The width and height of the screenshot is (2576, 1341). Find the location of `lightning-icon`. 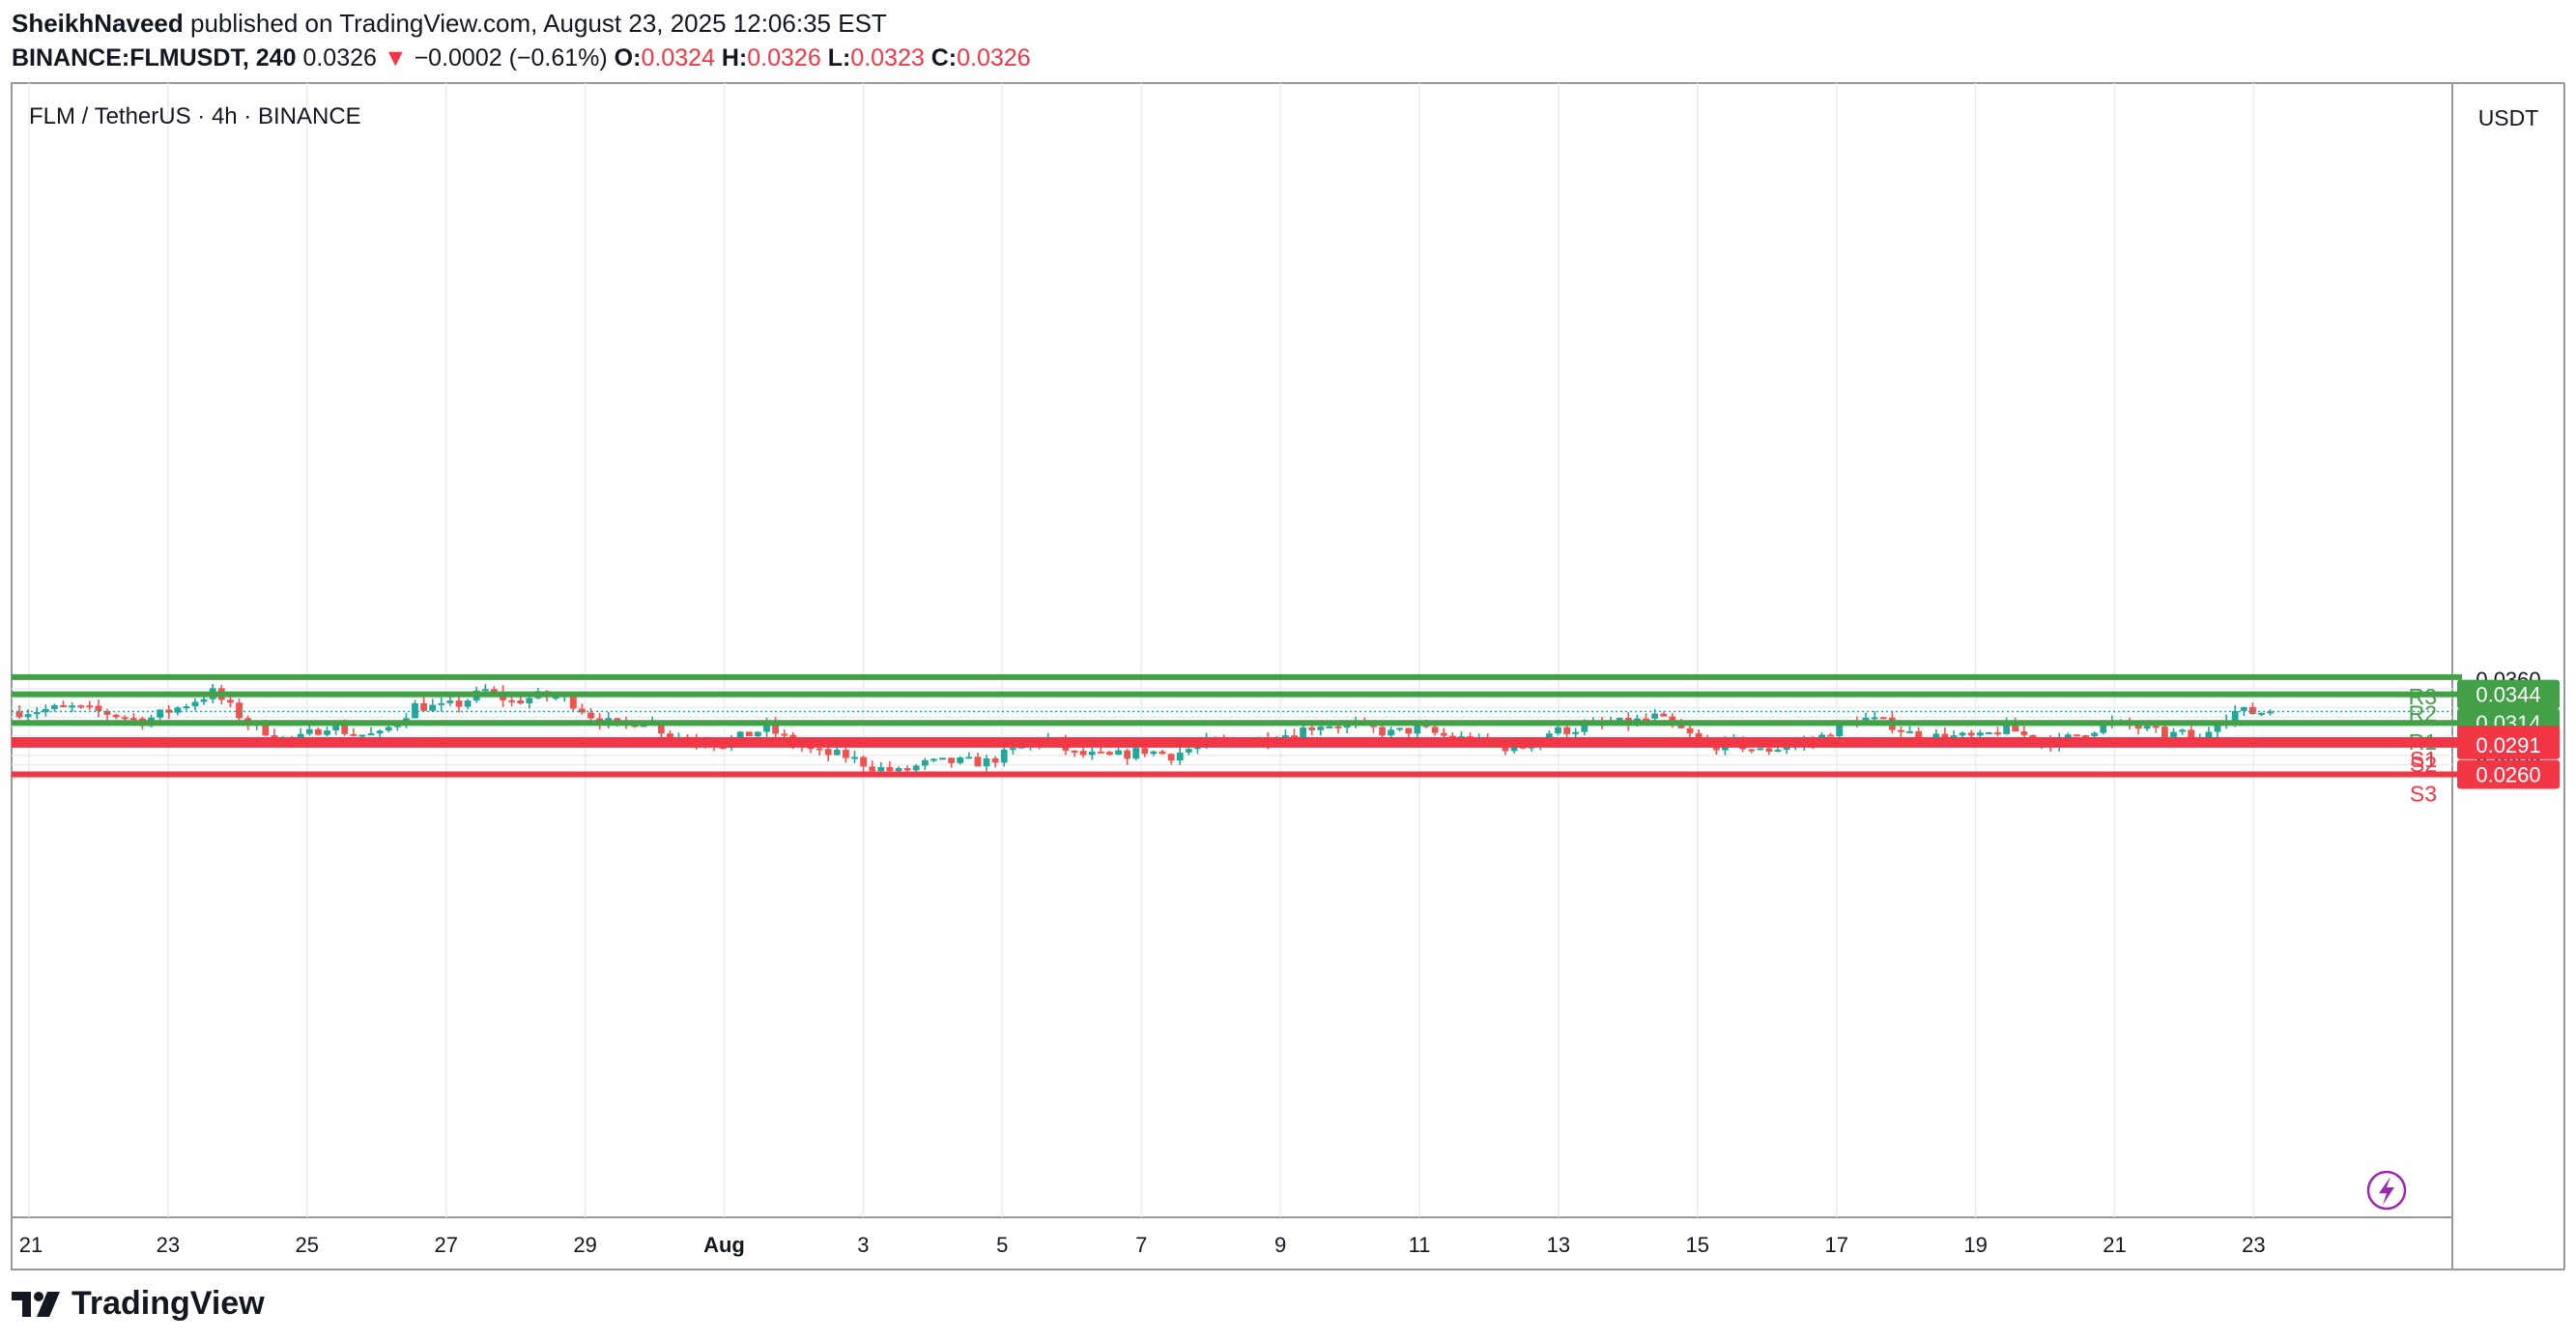

lightning-icon is located at coordinates (2387, 1191).